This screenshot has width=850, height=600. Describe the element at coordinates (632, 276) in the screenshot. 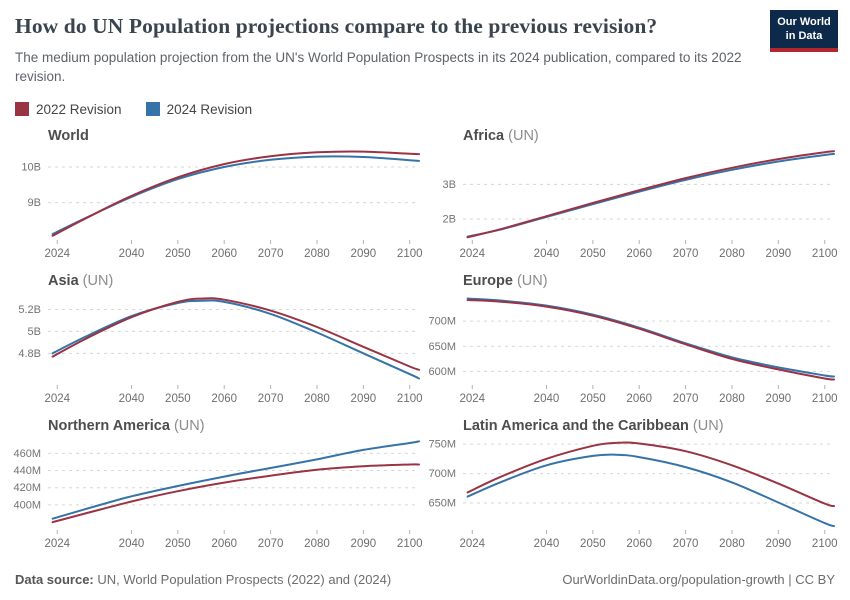

I see `panel-title: Europe (UN)` at that location.